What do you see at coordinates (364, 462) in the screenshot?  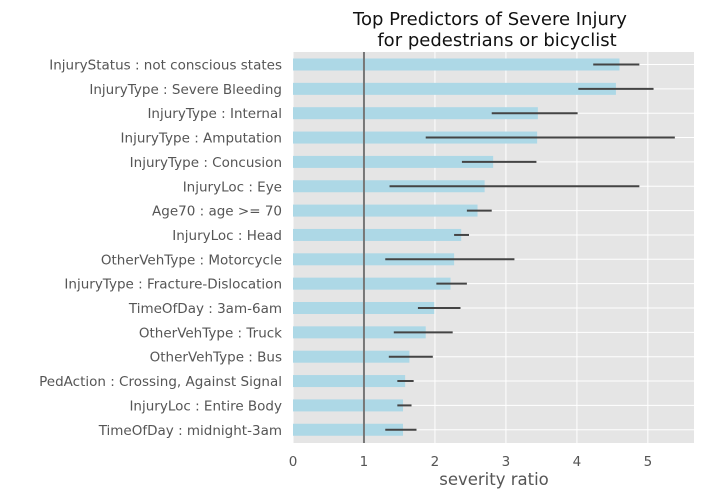 I see `x-tick-label: 1` at bounding box center [364, 462].